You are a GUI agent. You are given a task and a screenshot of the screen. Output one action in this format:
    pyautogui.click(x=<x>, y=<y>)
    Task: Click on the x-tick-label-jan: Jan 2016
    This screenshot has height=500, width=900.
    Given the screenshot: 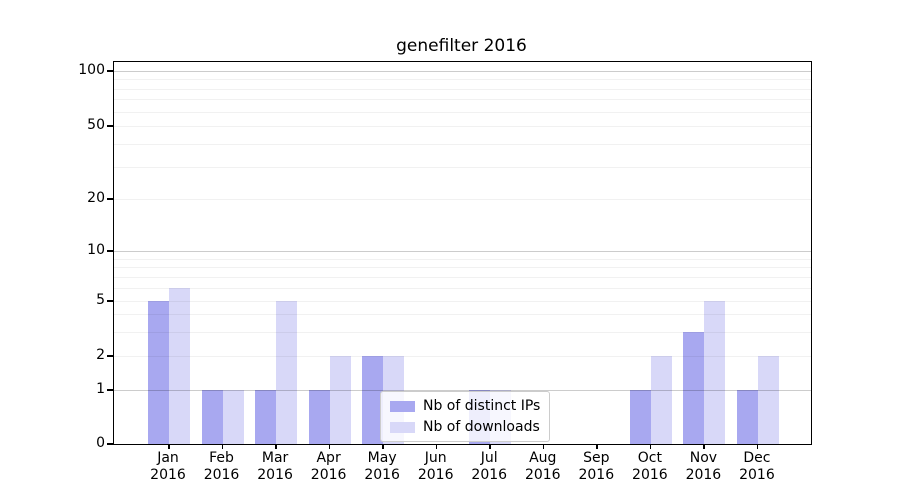 What is the action you would take?
    pyautogui.click(x=168, y=466)
    